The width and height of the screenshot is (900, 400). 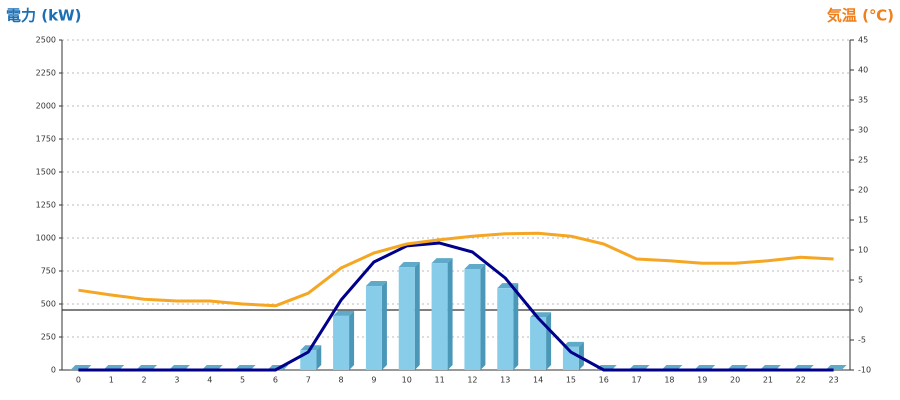 What do you see at coordinates (46, 238) in the screenshot?
I see `y-tick-label: 1000` at bounding box center [46, 238].